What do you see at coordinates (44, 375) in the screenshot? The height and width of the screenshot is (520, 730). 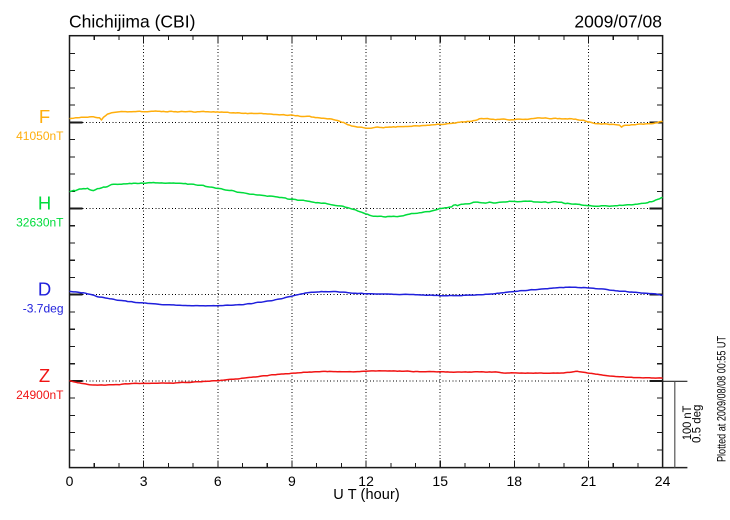 I see `svg-text: Z` at bounding box center [44, 375].